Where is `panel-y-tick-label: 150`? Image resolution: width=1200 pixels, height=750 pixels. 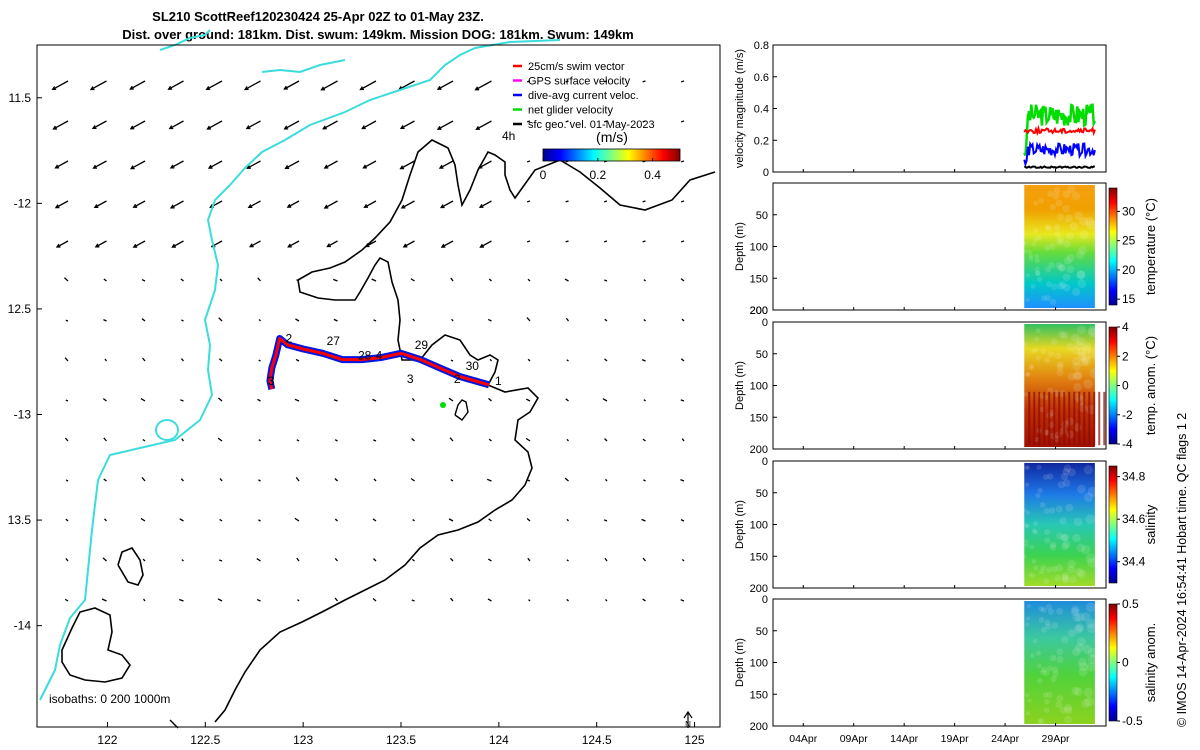
panel-y-tick-label: 150 is located at coordinates (759, 279).